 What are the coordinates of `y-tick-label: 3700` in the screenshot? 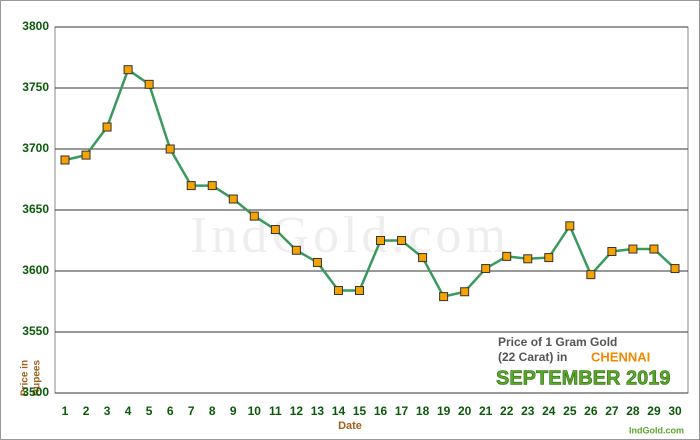 It's located at (35, 148).